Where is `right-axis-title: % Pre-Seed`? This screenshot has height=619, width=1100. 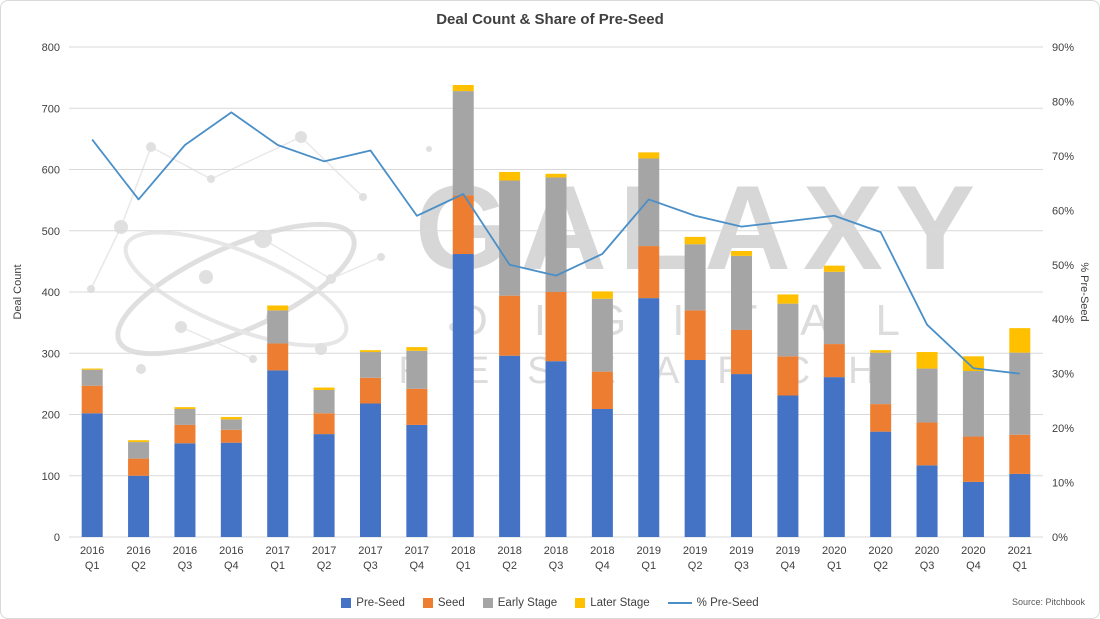 right-axis-title: % Pre-Seed is located at coordinates (1084, 291).